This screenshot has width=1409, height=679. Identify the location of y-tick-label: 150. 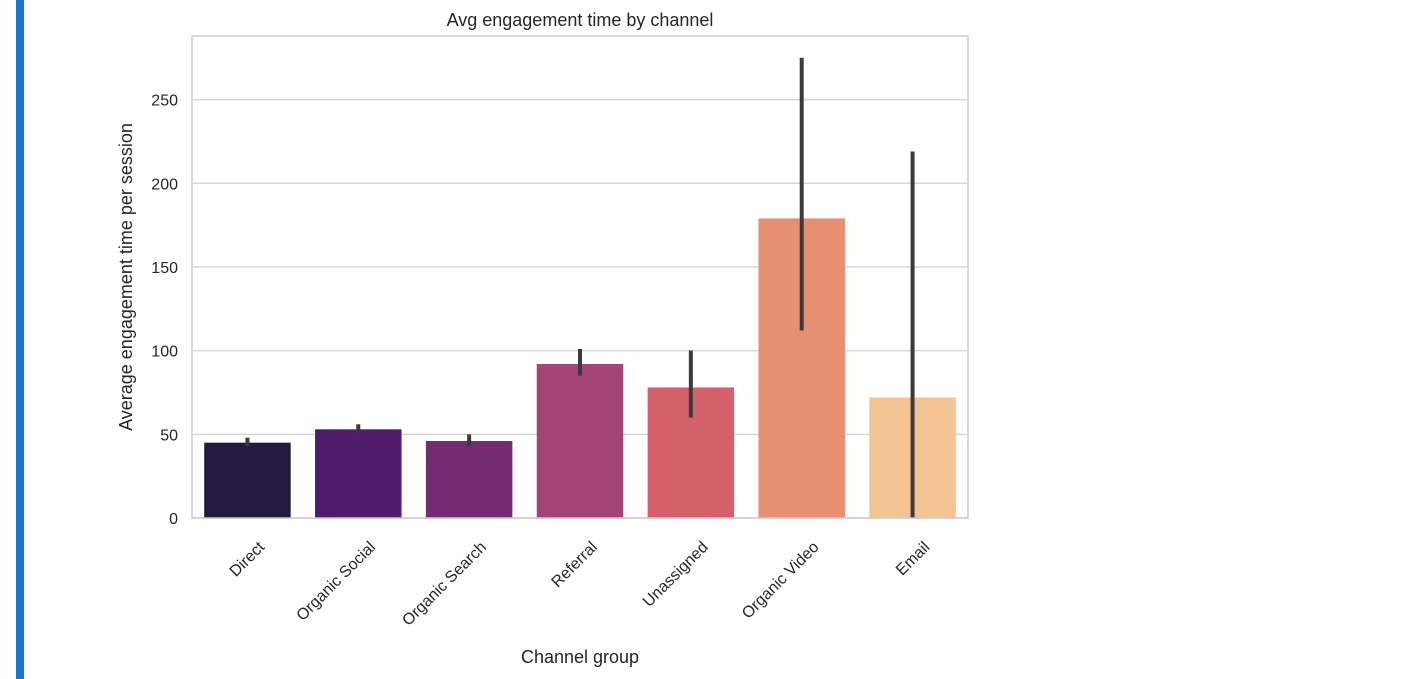
(164, 268).